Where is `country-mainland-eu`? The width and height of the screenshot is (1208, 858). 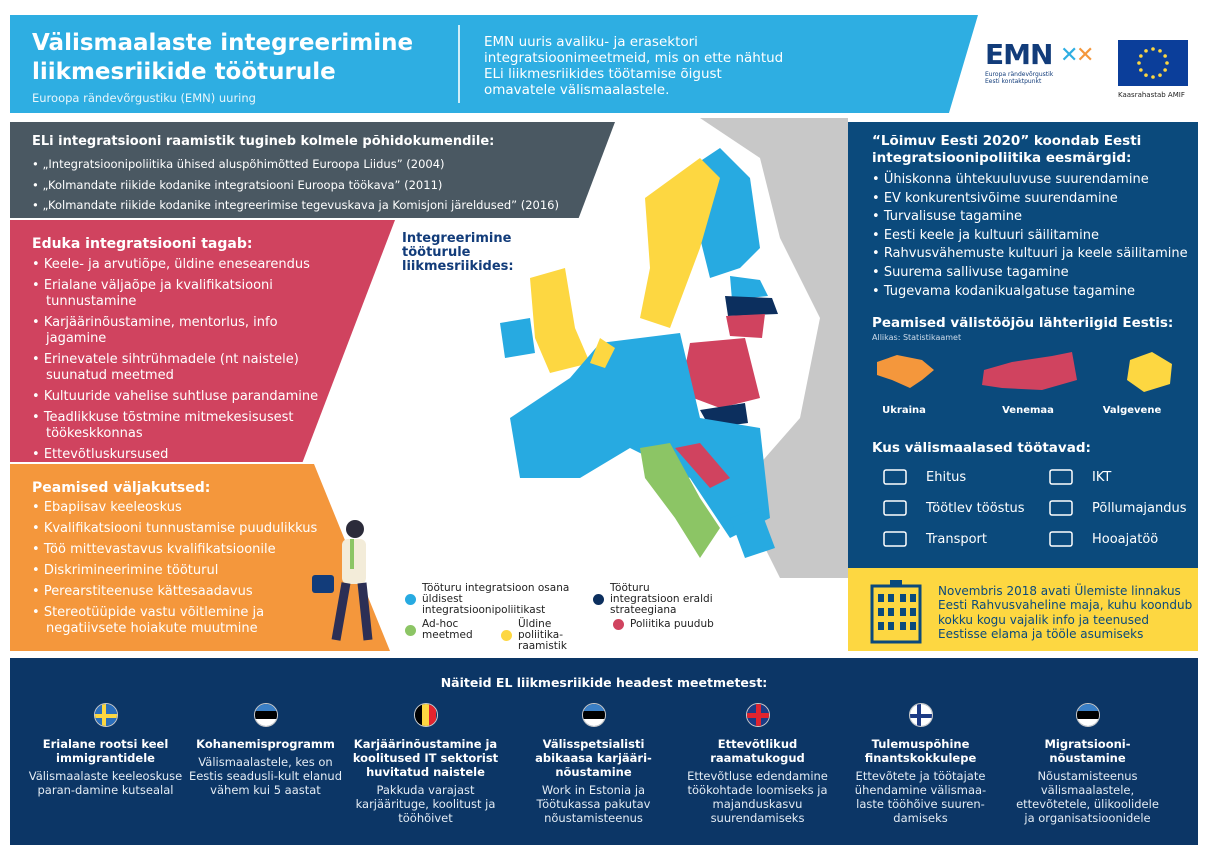
country-mainland-eu is located at coordinates (640, 435).